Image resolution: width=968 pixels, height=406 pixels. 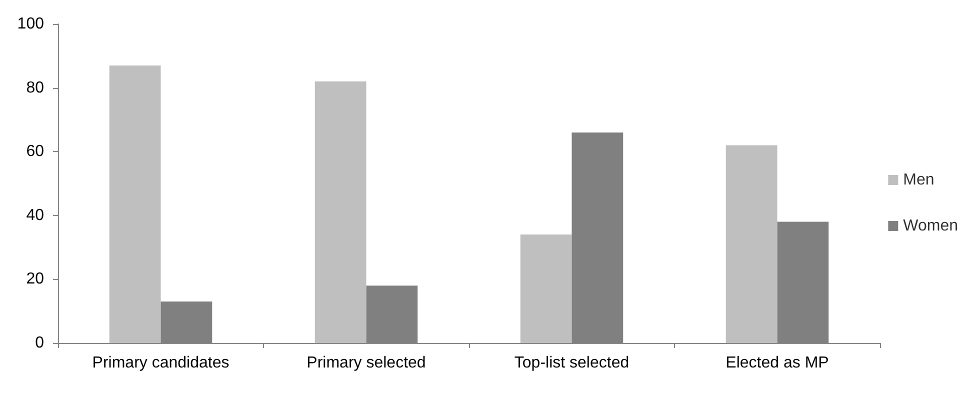 I want to click on y-tick-label: 0, so click(x=39, y=343).